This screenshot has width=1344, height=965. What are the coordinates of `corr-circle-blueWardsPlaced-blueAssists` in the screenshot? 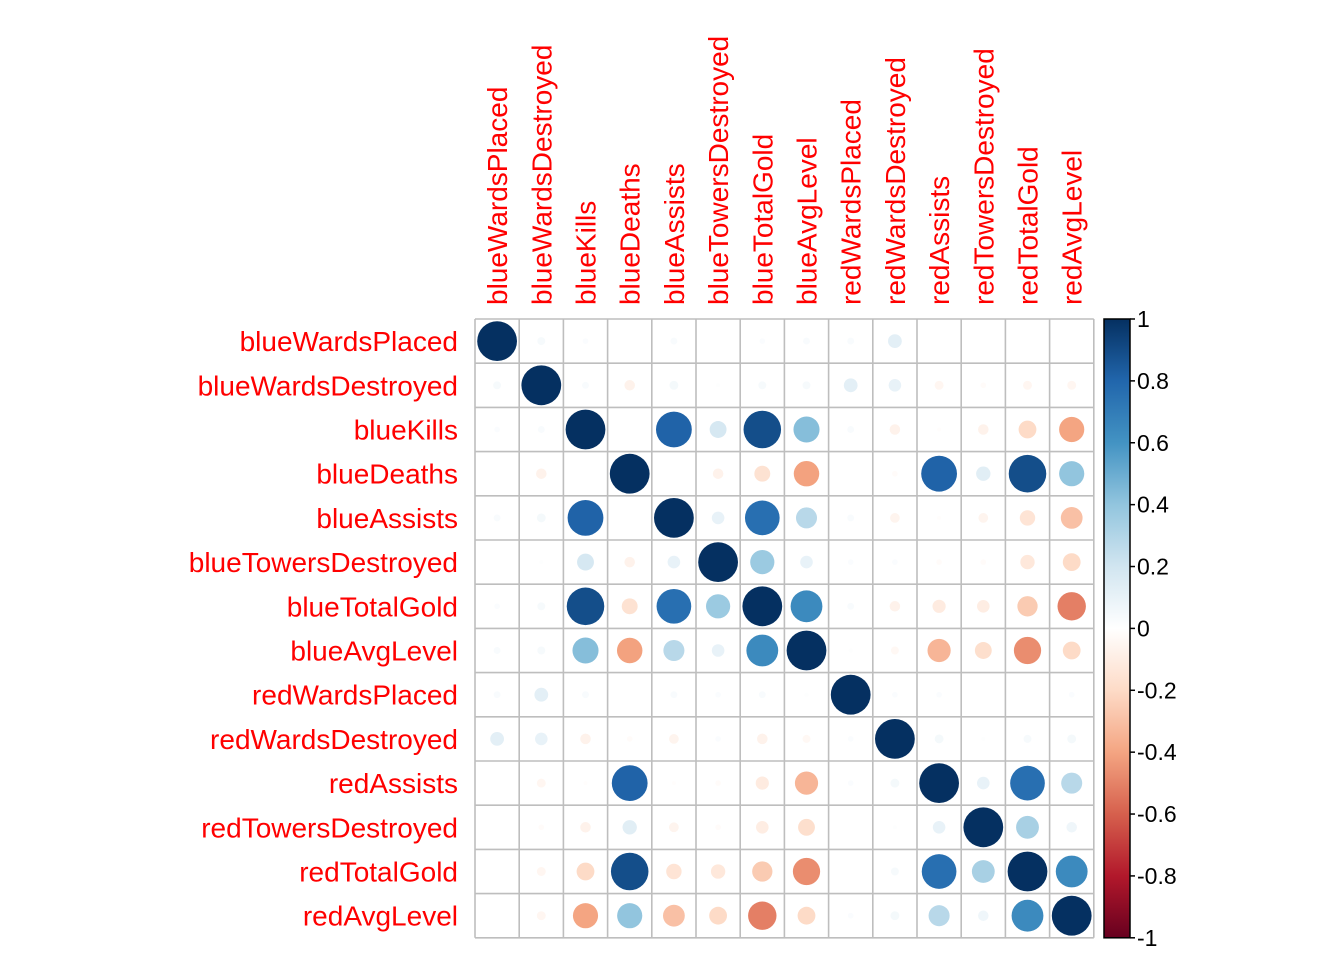 It's located at (674, 341).